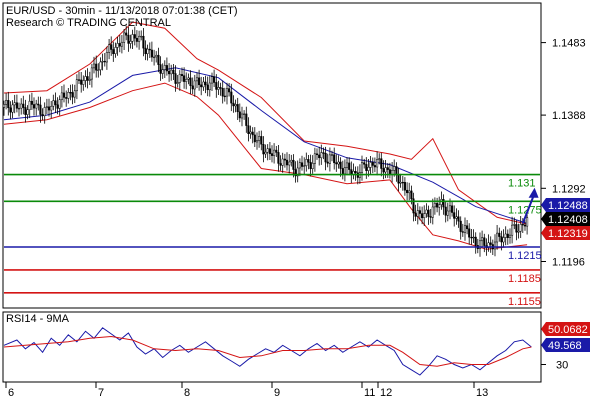 The image size is (590, 400). I want to click on x-axis-label-2: 8, so click(187, 393).